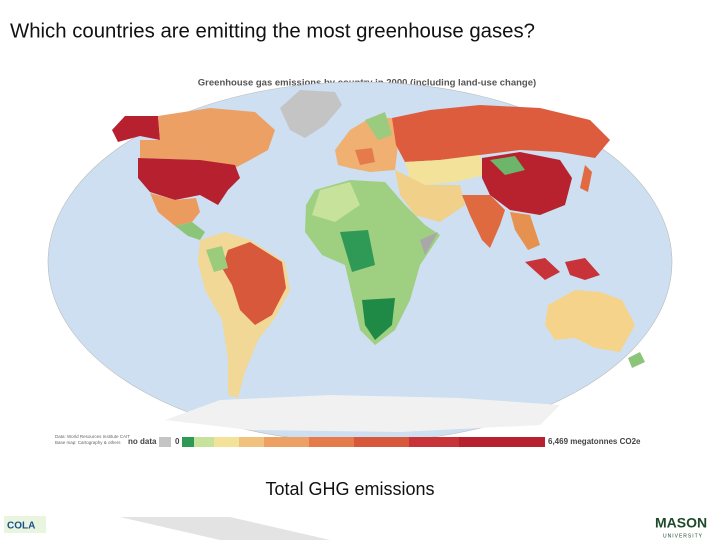 The image size is (720, 540). I want to click on central-africa, so click(357, 251).